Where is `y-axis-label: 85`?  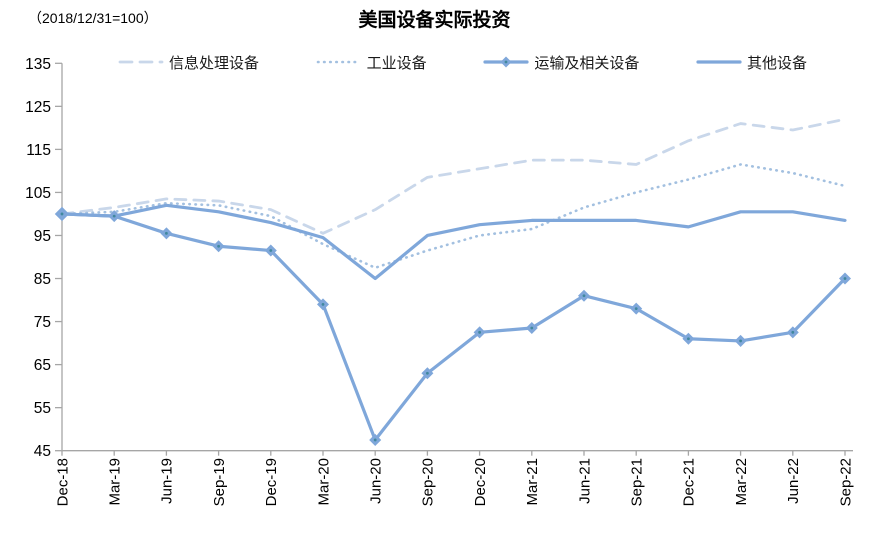 y-axis-label: 85 is located at coordinates (42, 279).